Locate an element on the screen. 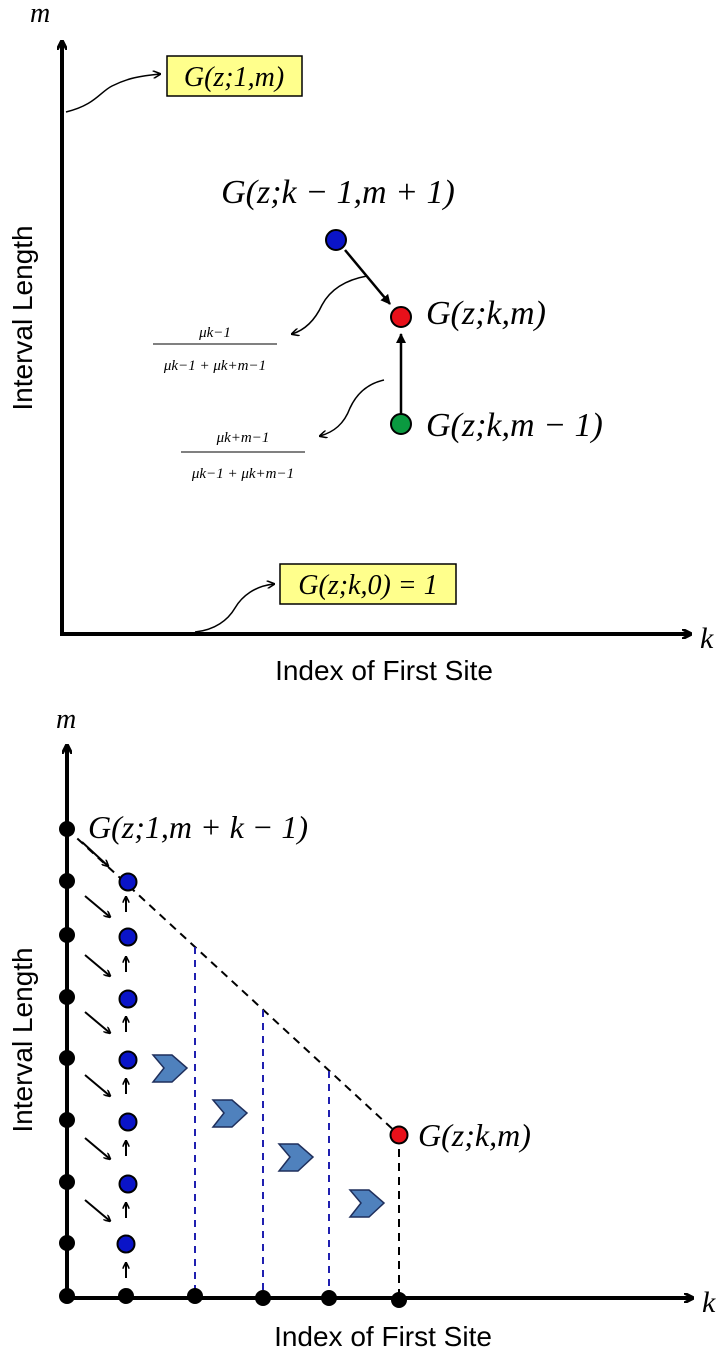  bottom-x-axis-title: Index of First Site is located at coordinates (383, 1336).